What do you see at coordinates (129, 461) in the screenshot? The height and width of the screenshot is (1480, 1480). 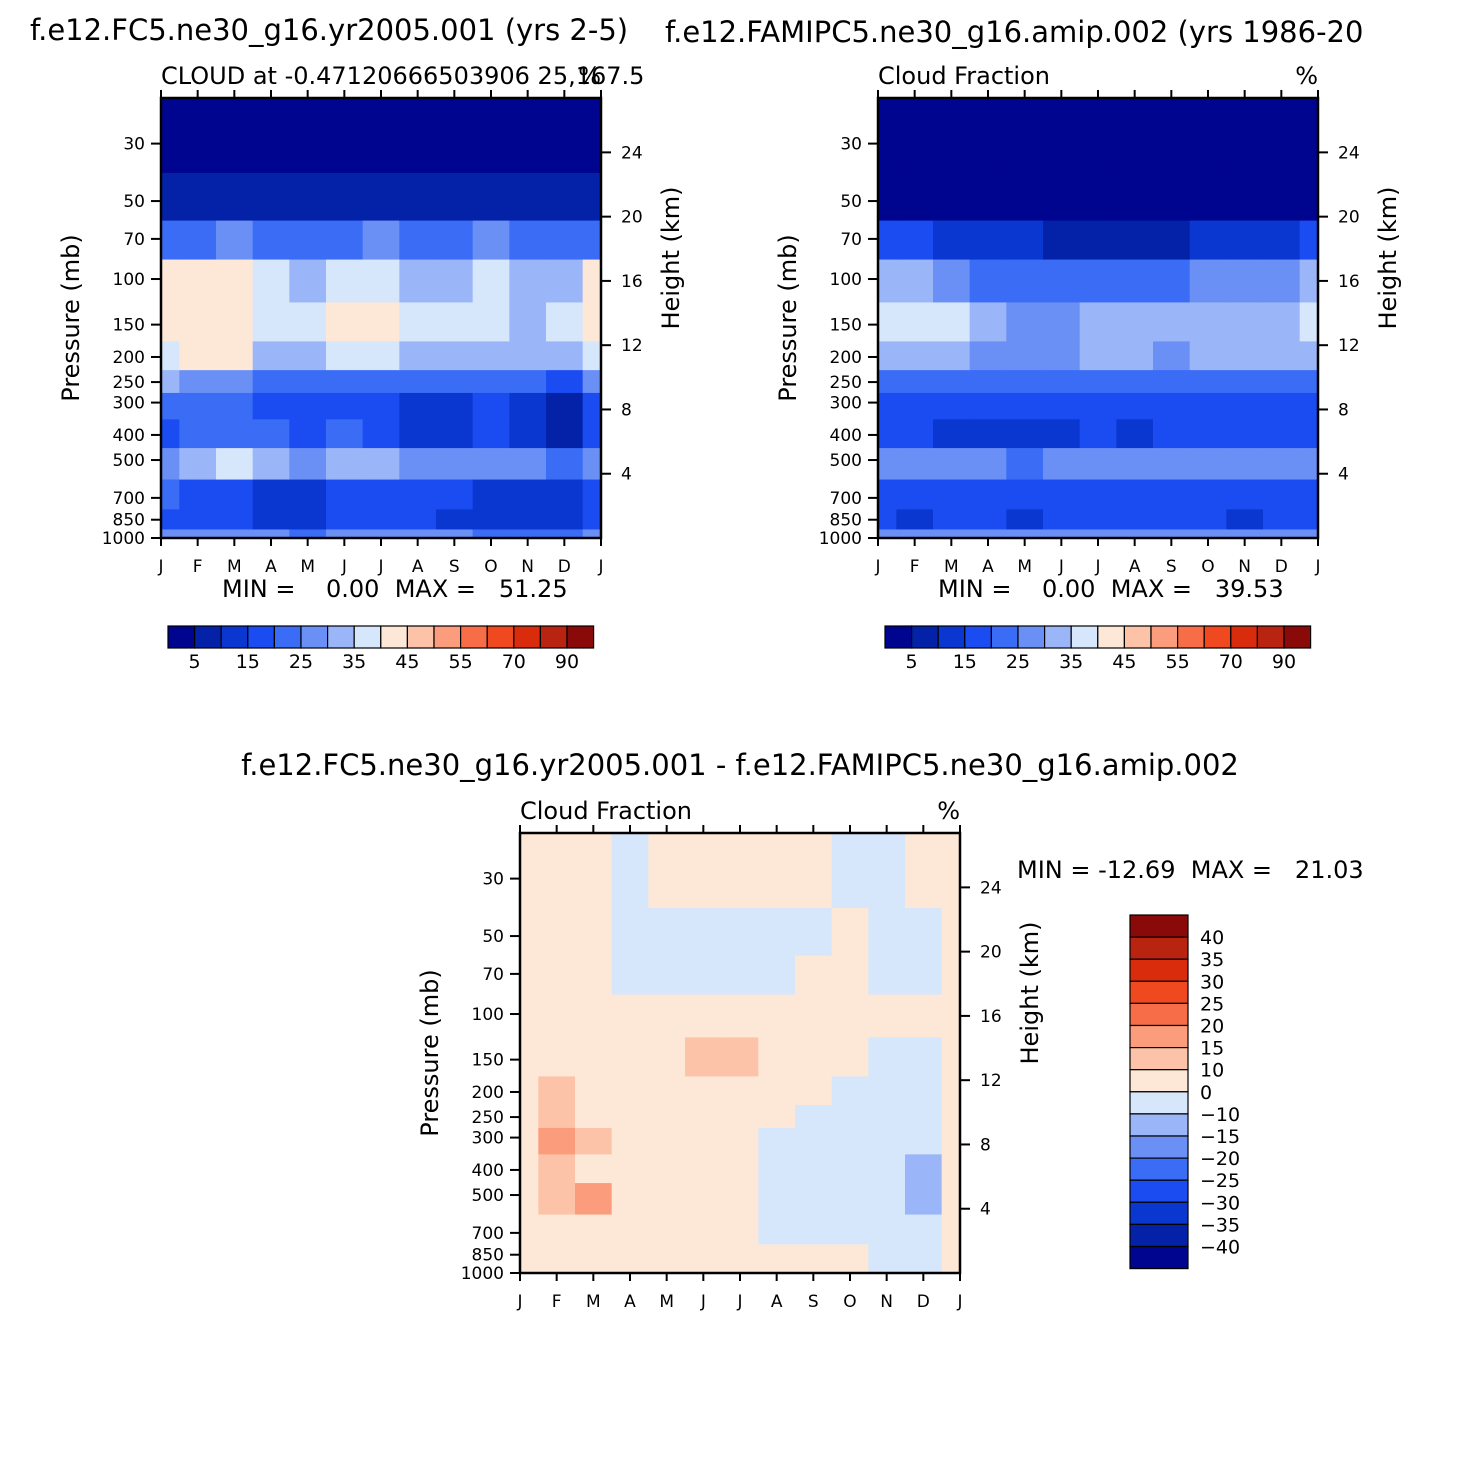 I see `y-tick-label: 500` at bounding box center [129, 461].